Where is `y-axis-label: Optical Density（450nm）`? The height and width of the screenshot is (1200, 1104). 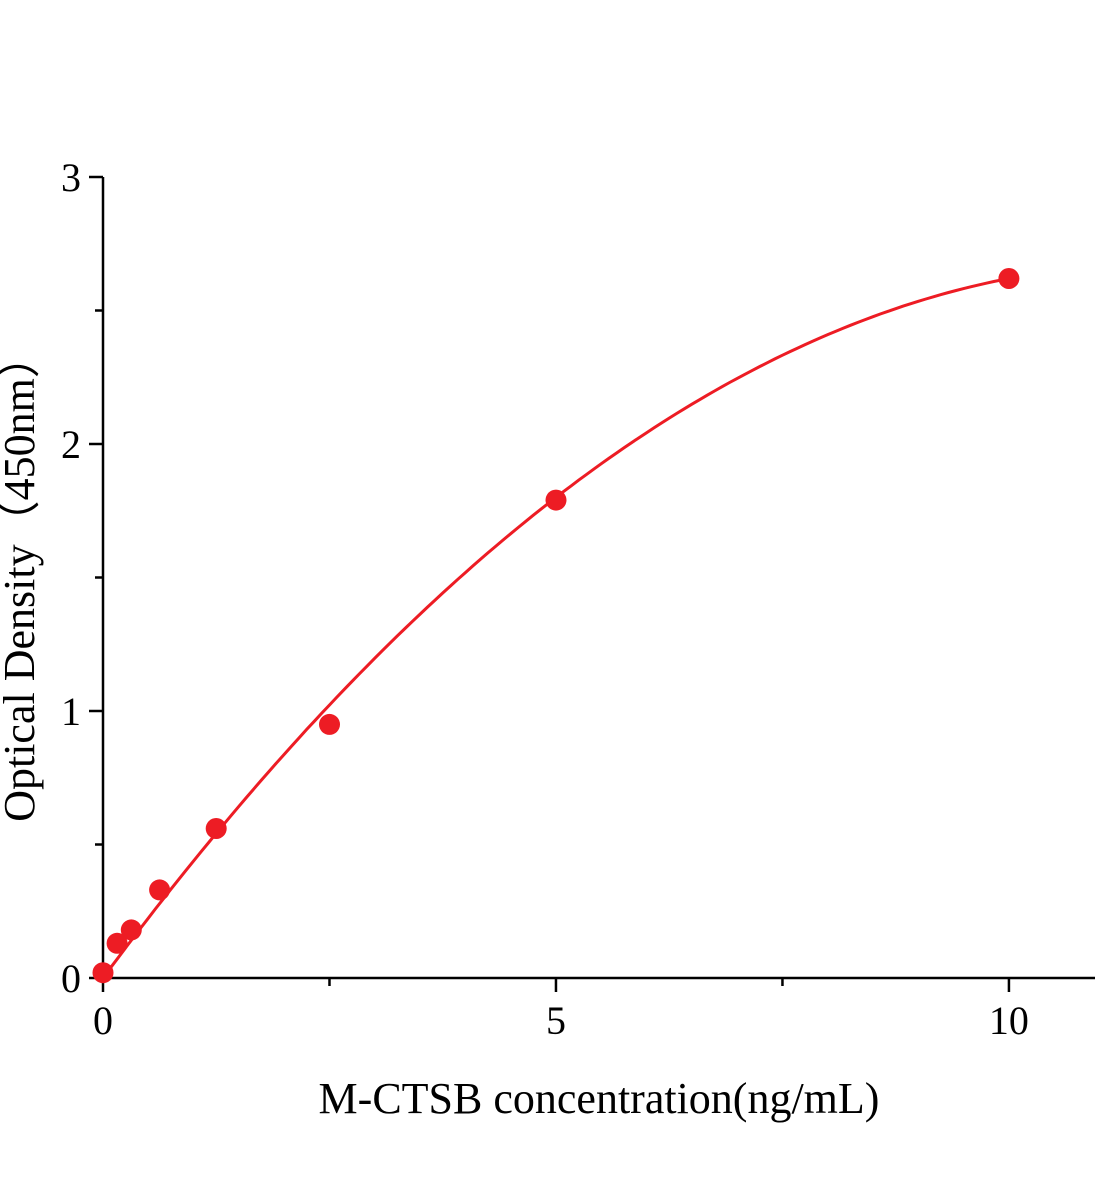
y-axis-label: Optical Density（450nm） is located at coordinates (22, 578).